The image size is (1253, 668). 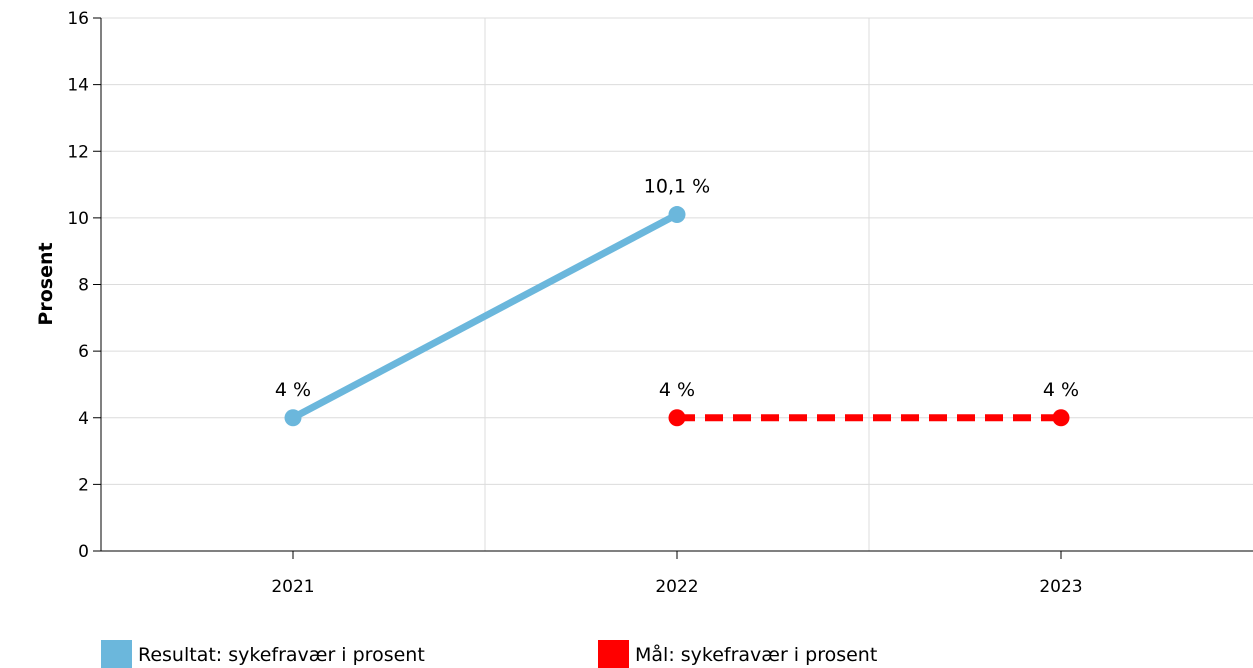 I want to click on y-tick-label: 0, so click(x=83, y=552).